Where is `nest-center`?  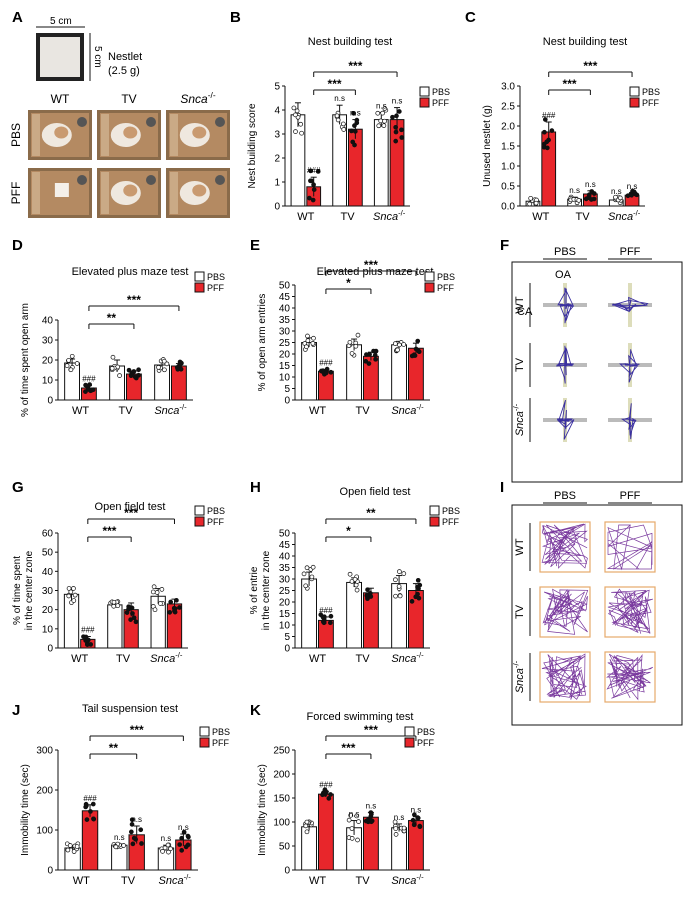
nest-center is located at coordinates (130, 190).